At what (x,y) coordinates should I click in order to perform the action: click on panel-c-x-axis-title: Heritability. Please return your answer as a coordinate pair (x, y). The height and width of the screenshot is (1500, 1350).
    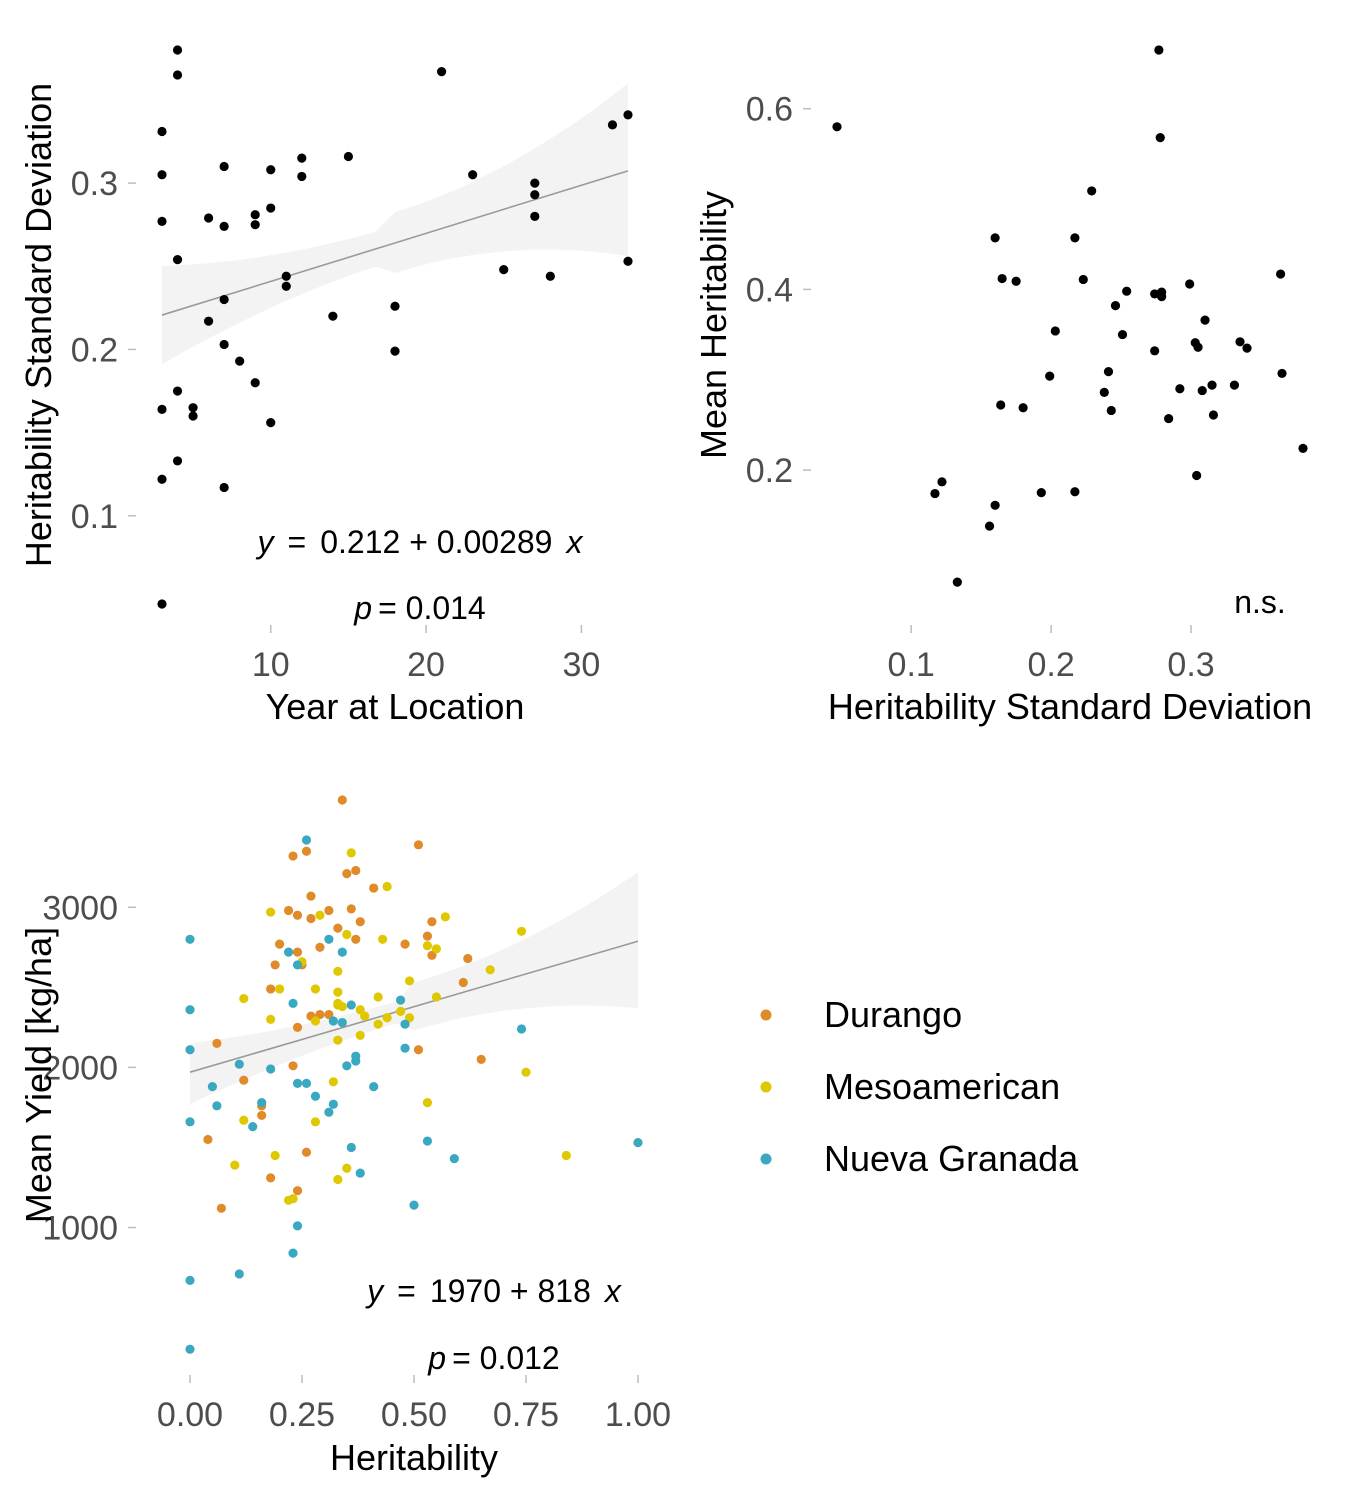
    Looking at the image, I should click on (414, 1457).